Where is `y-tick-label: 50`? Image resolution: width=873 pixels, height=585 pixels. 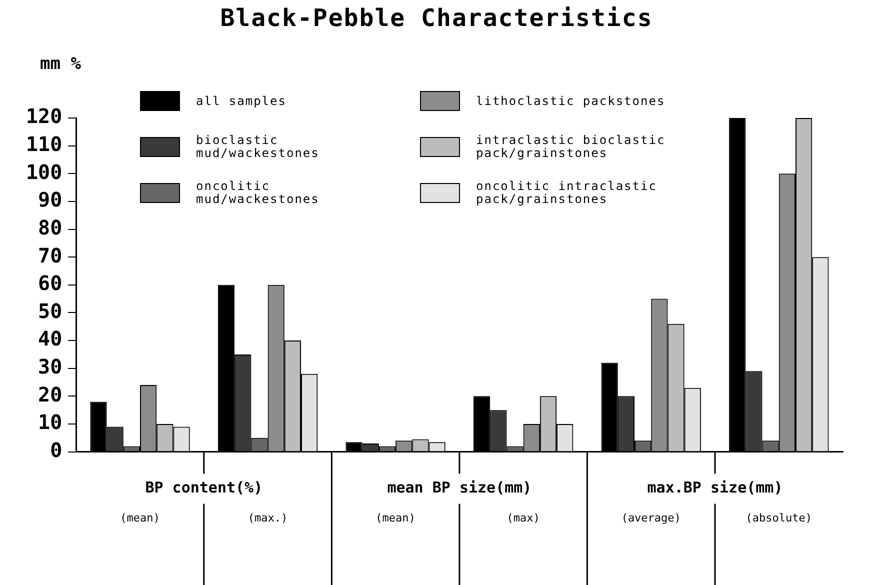 y-tick-label: 50 is located at coordinates (50, 310).